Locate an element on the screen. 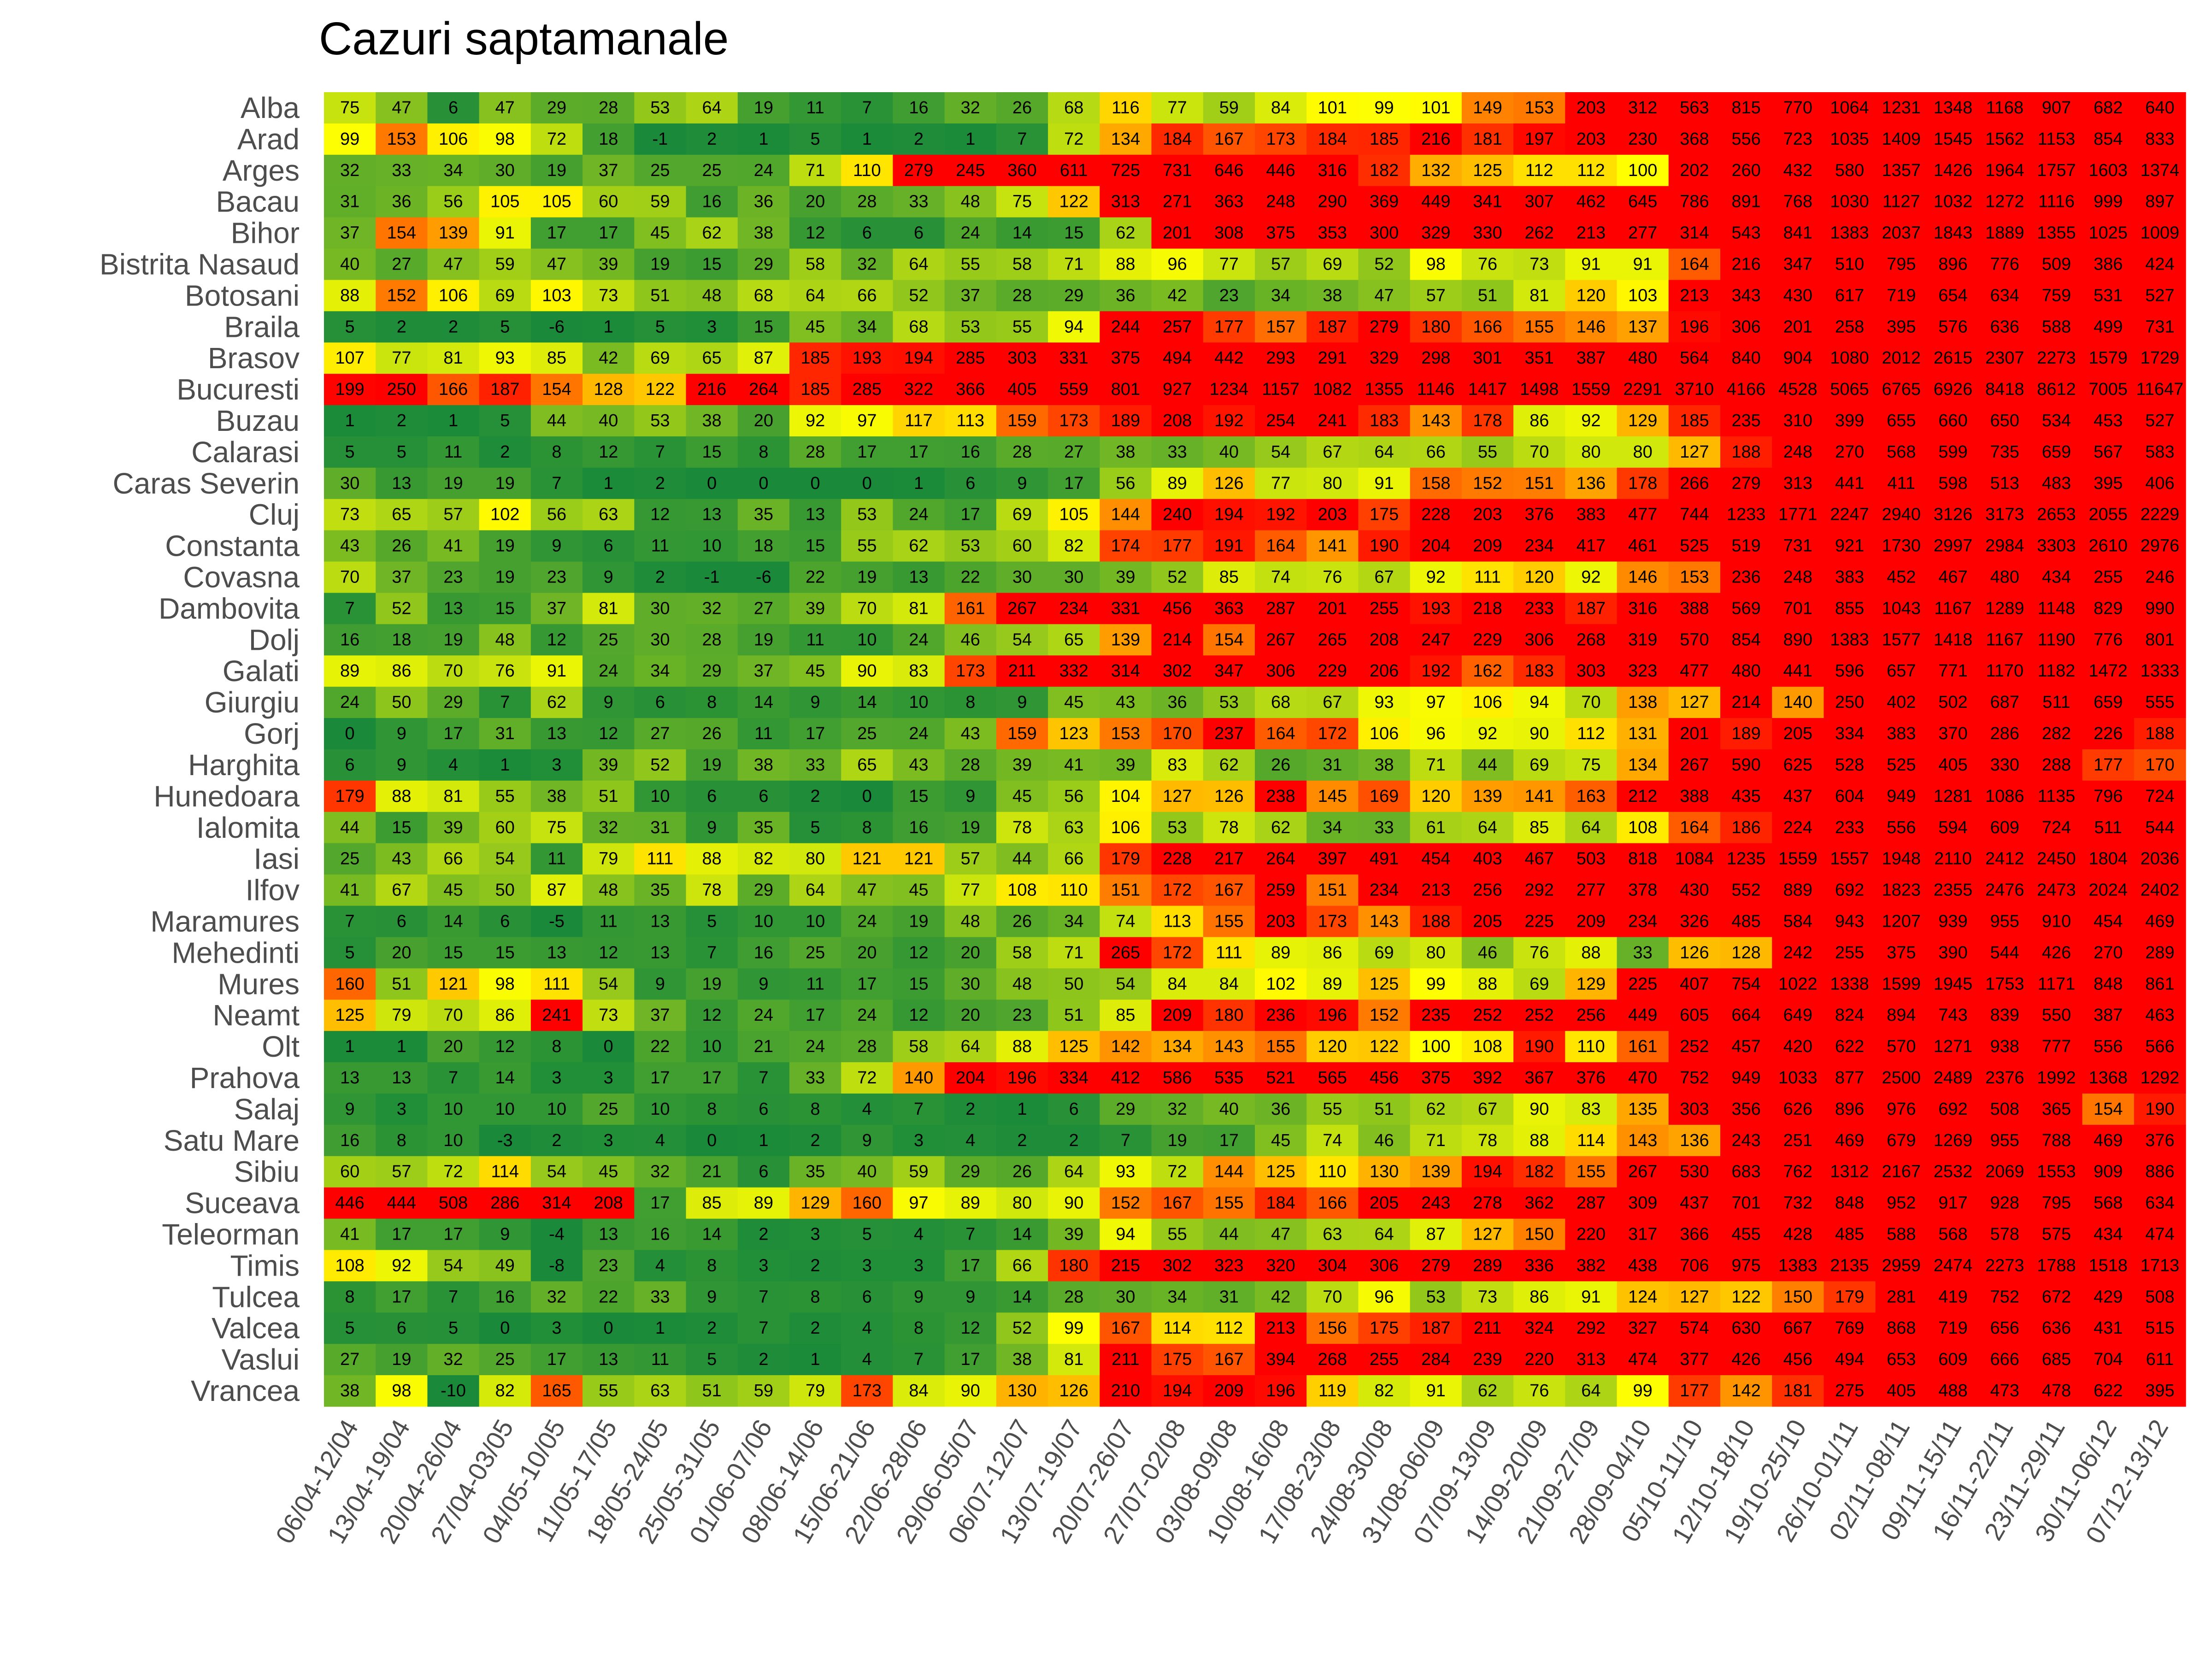 This screenshot has height=1659, width=2212. cell-value-label: 180 is located at coordinates (1435, 326).